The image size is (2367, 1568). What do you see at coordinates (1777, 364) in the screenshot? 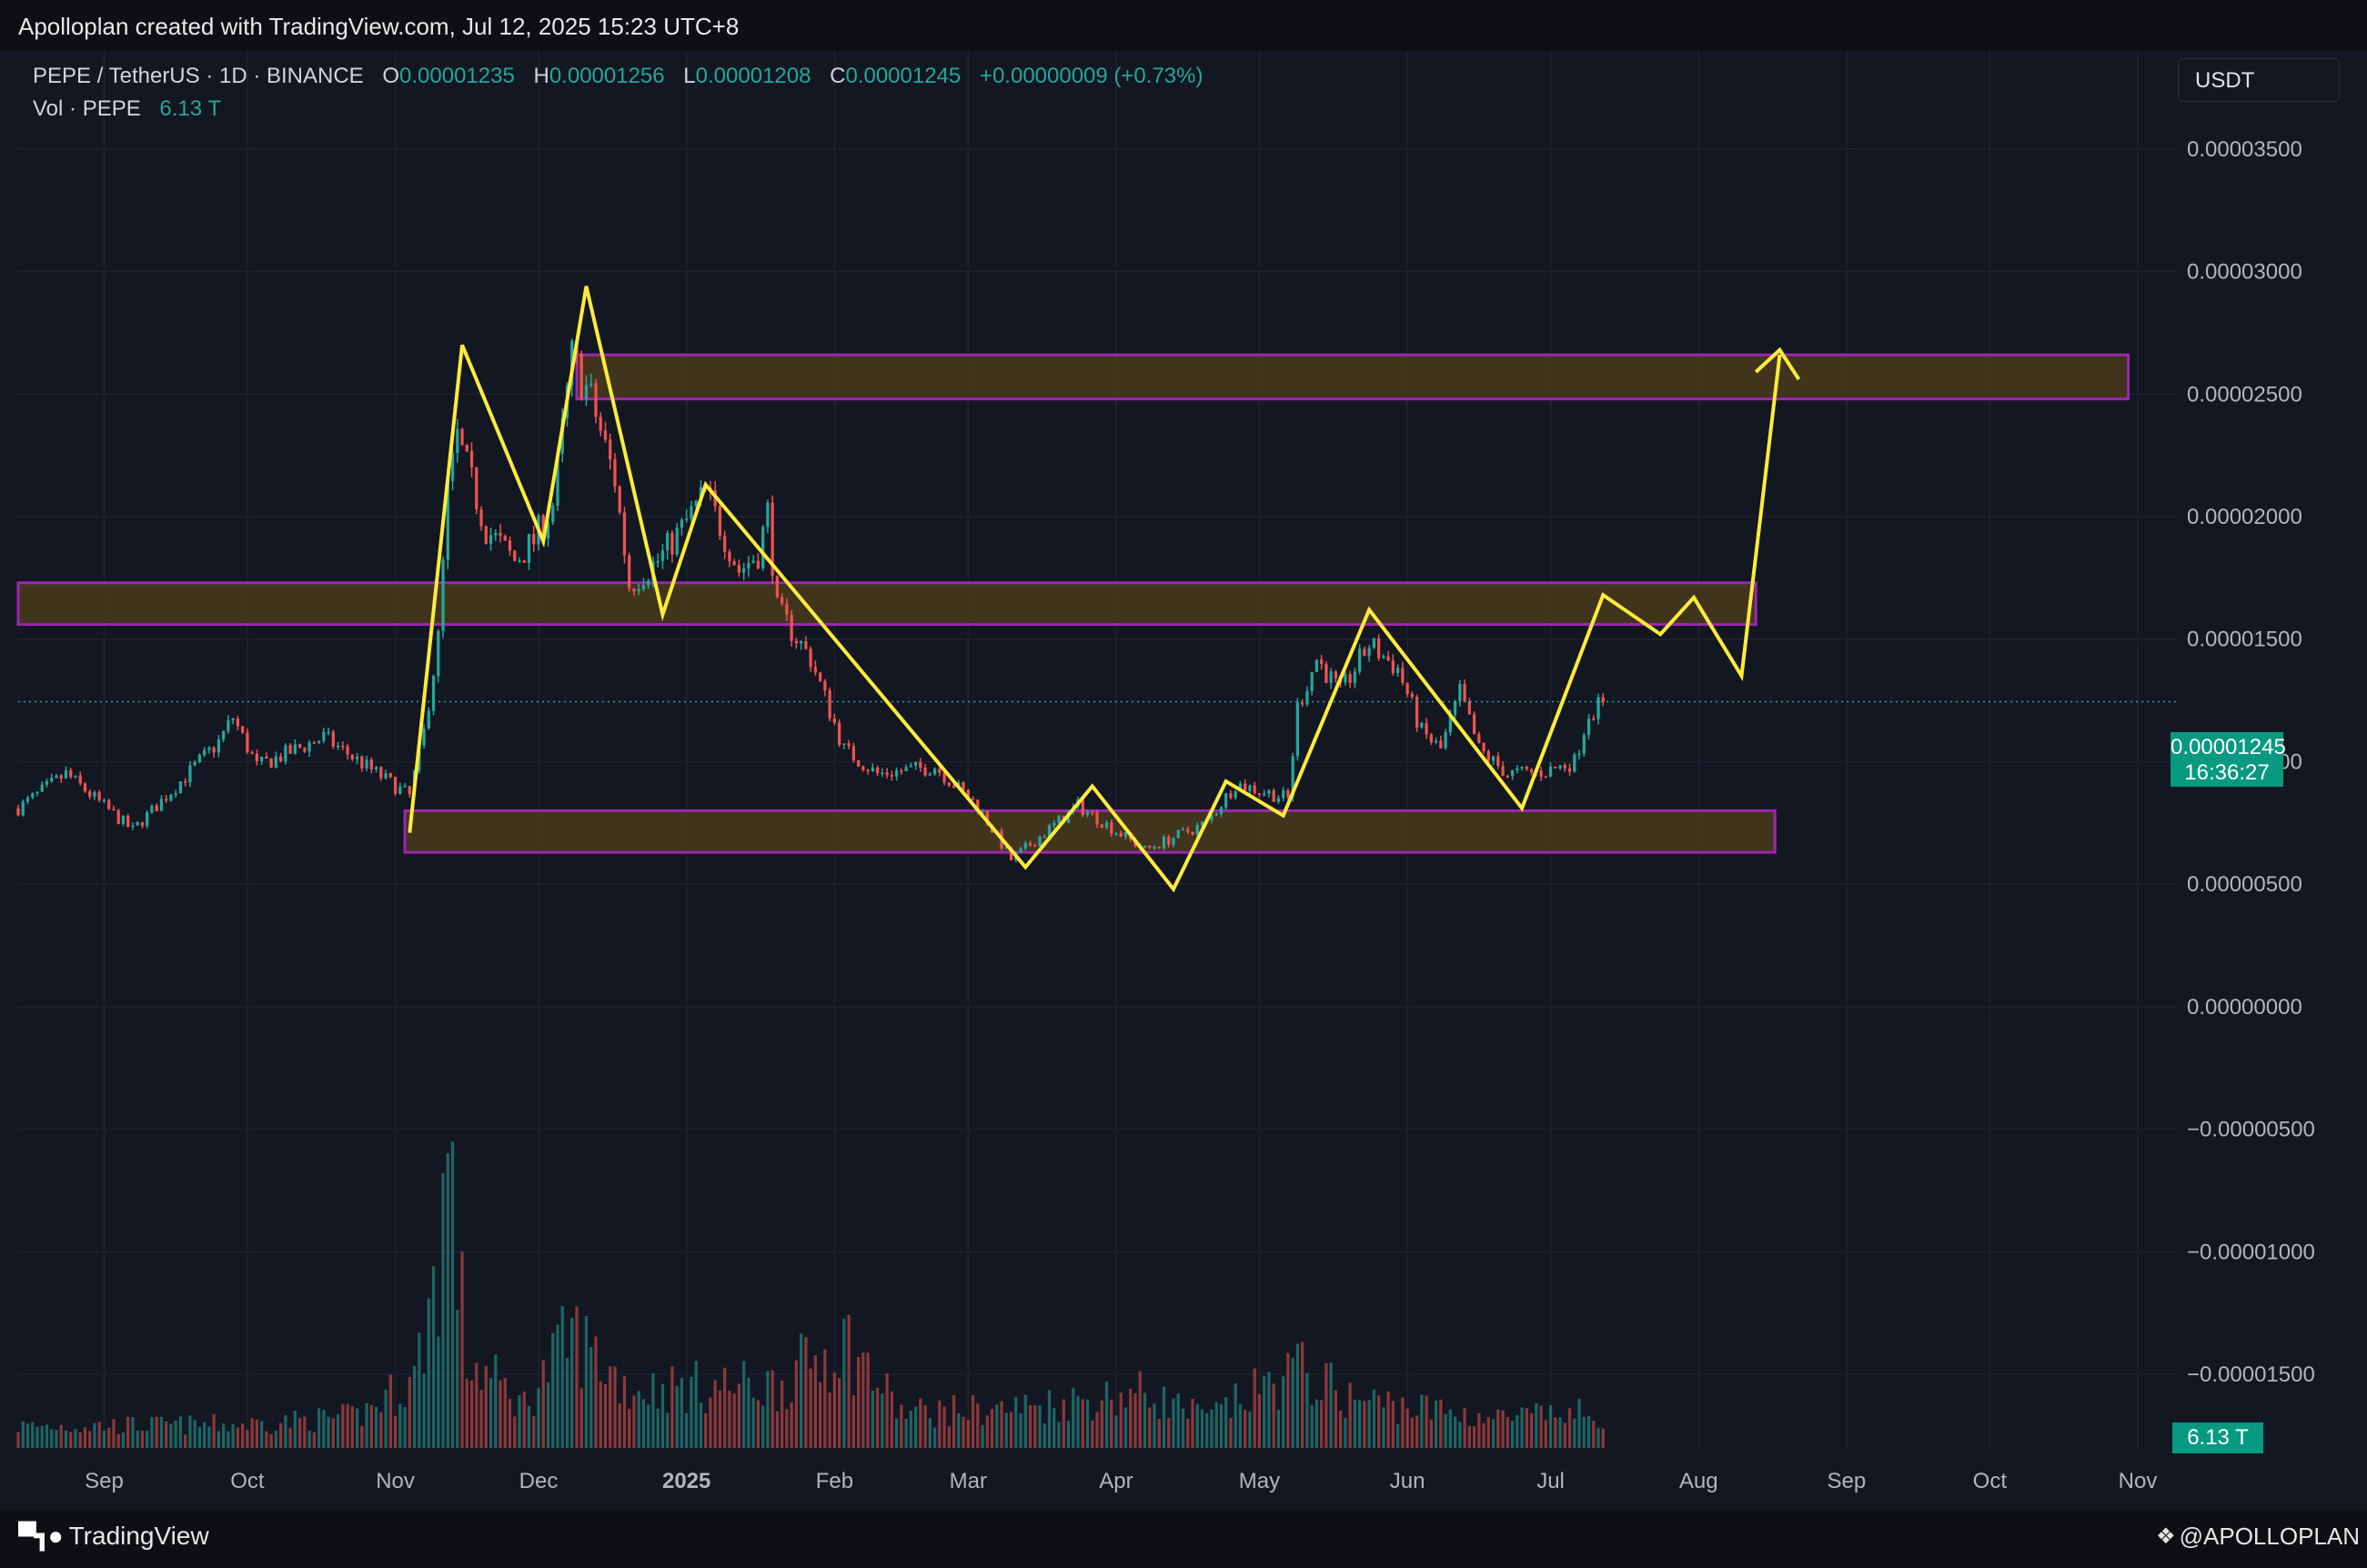
I see `projection-arrowhead` at bounding box center [1777, 364].